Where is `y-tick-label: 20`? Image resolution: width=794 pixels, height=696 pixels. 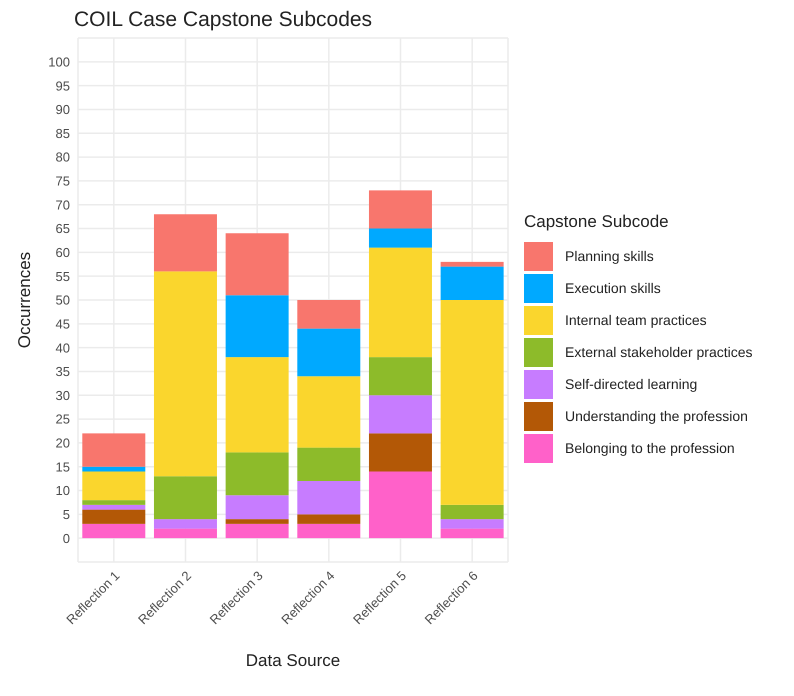
y-tick-label: 20 is located at coordinates (63, 443).